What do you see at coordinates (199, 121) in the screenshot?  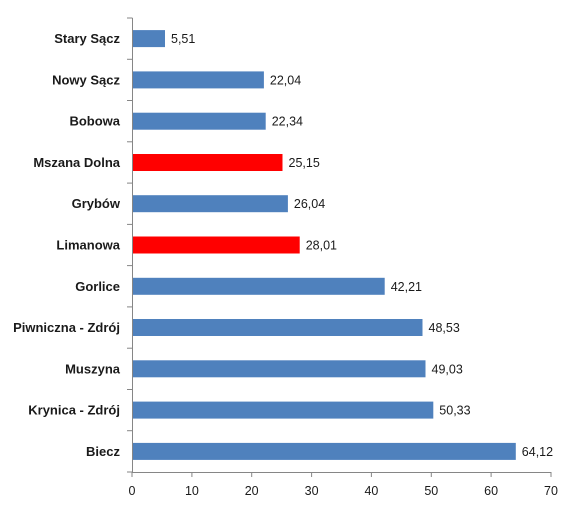 I see `bar-bobowa` at bounding box center [199, 121].